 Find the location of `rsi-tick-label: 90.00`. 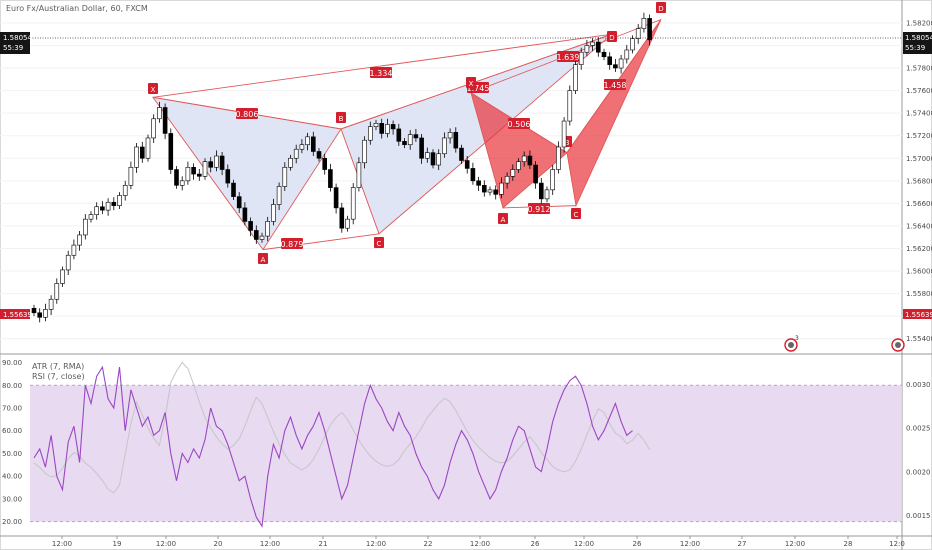

rsi-tick-label: 90.00 is located at coordinates (12, 363).